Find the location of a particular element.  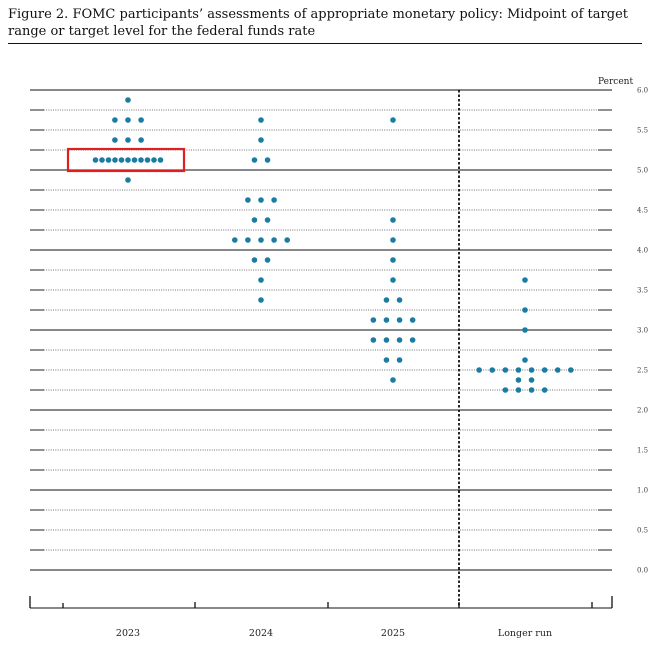

y-tick-label: 0.0 is located at coordinates (642, 571).